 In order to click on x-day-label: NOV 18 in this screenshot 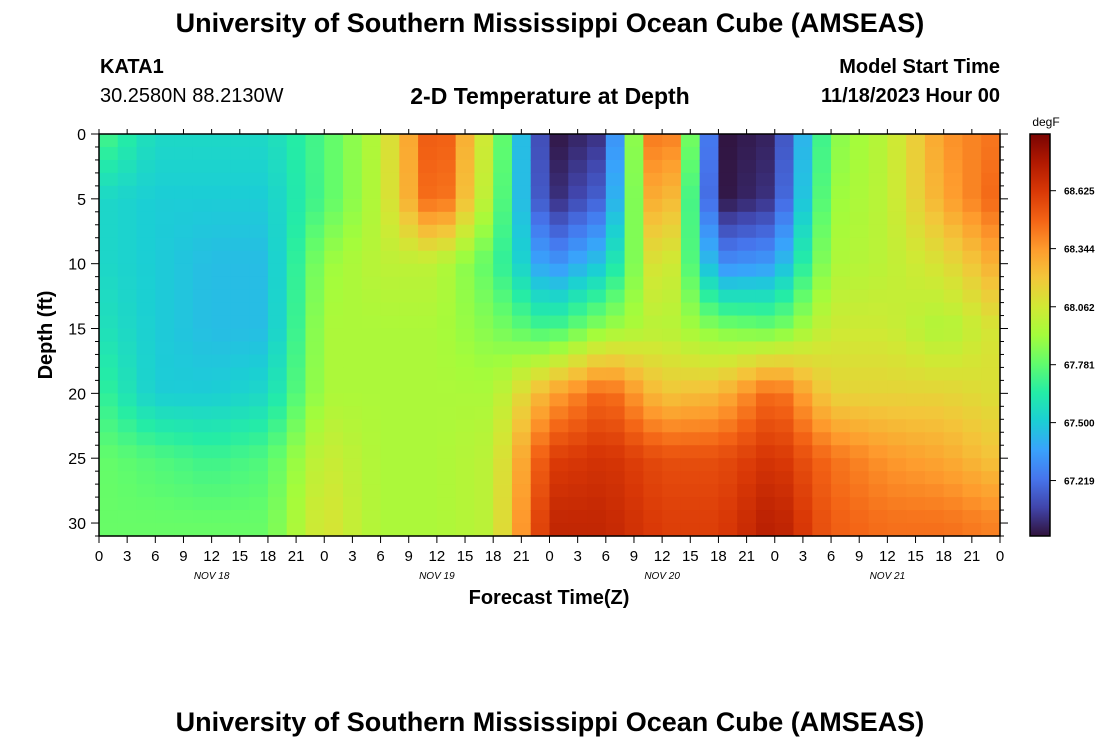, I will do `click(212, 576)`.